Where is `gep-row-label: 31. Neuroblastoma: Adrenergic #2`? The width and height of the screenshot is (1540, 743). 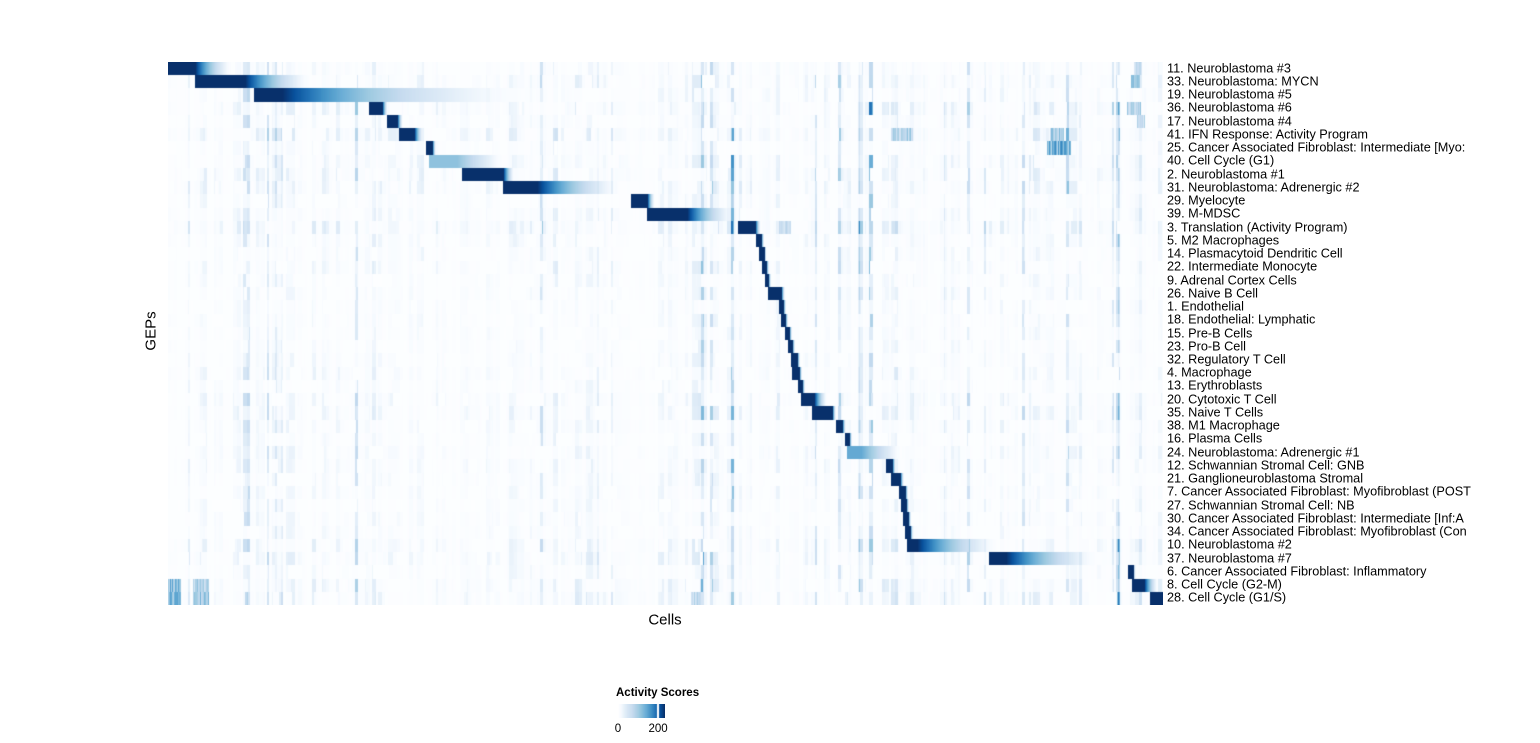 gep-row-label: 31. Neuroblastoma: Adrenergic #2 is located at coordinates (1263, 187).